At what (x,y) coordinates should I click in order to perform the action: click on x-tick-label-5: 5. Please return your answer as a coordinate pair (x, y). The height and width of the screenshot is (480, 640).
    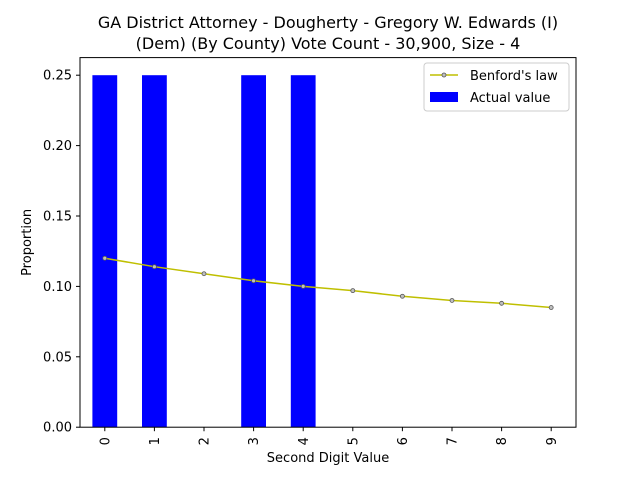
    Looking at the image, I should click on (353, 441).